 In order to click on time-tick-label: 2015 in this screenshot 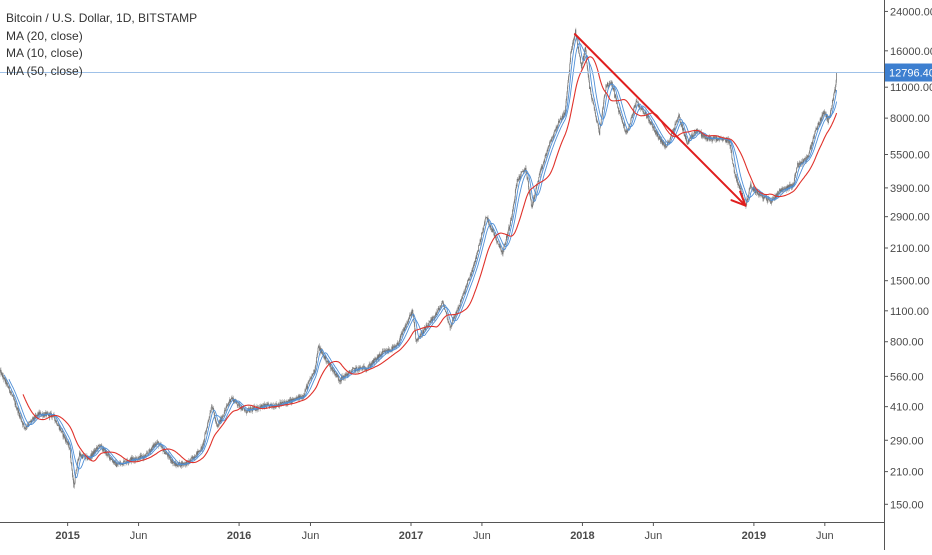, I will do `click(67, 536)`.